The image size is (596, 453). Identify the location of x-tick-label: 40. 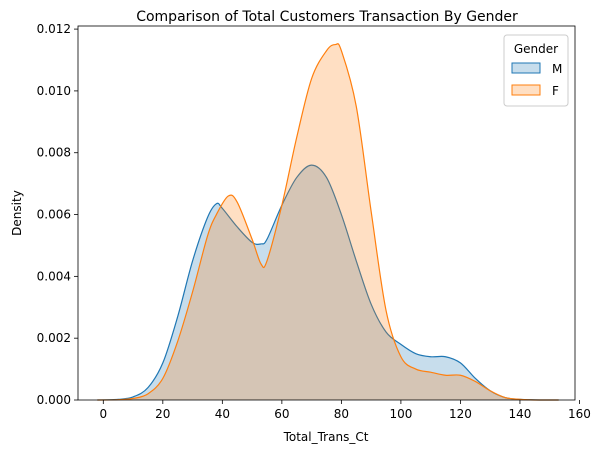
(222, 414).